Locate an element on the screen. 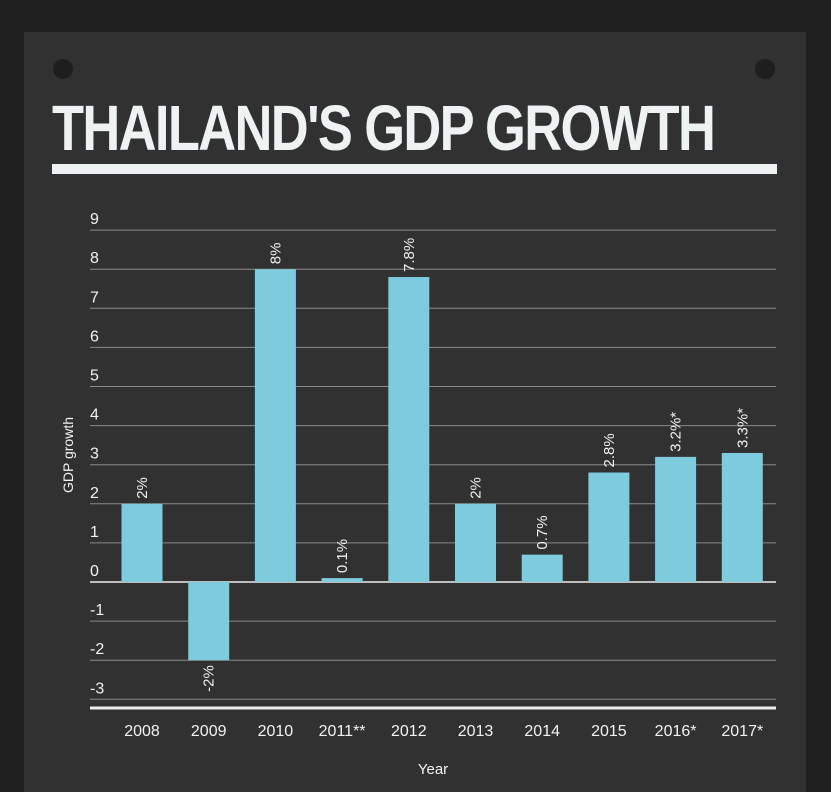 Image resolution: width=831 pixels, height=792 pixels. data-label: 3.2%* is located at coordinates (676, 432).